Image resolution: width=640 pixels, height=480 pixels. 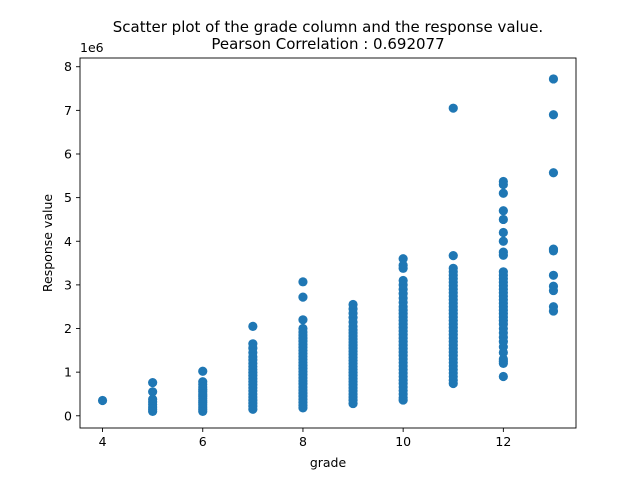 I want to click on y-tick-label: 1, so click(x=68, y=372).